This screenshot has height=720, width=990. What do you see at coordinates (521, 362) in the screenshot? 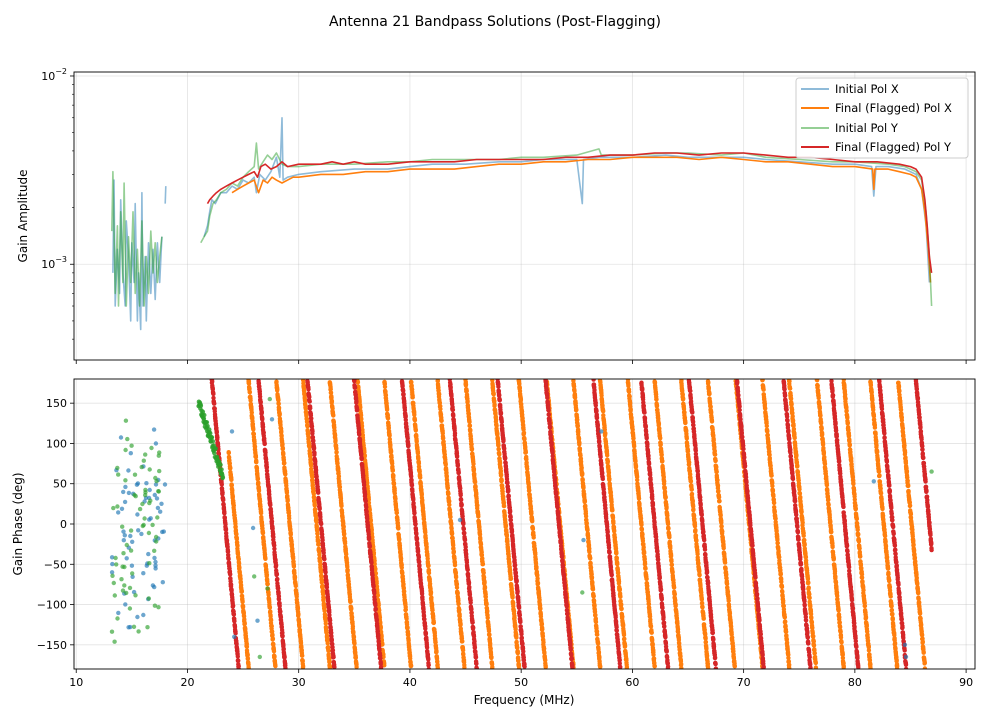
I see `amplitude-x-tick-marks` at bounding box center [521, 362].